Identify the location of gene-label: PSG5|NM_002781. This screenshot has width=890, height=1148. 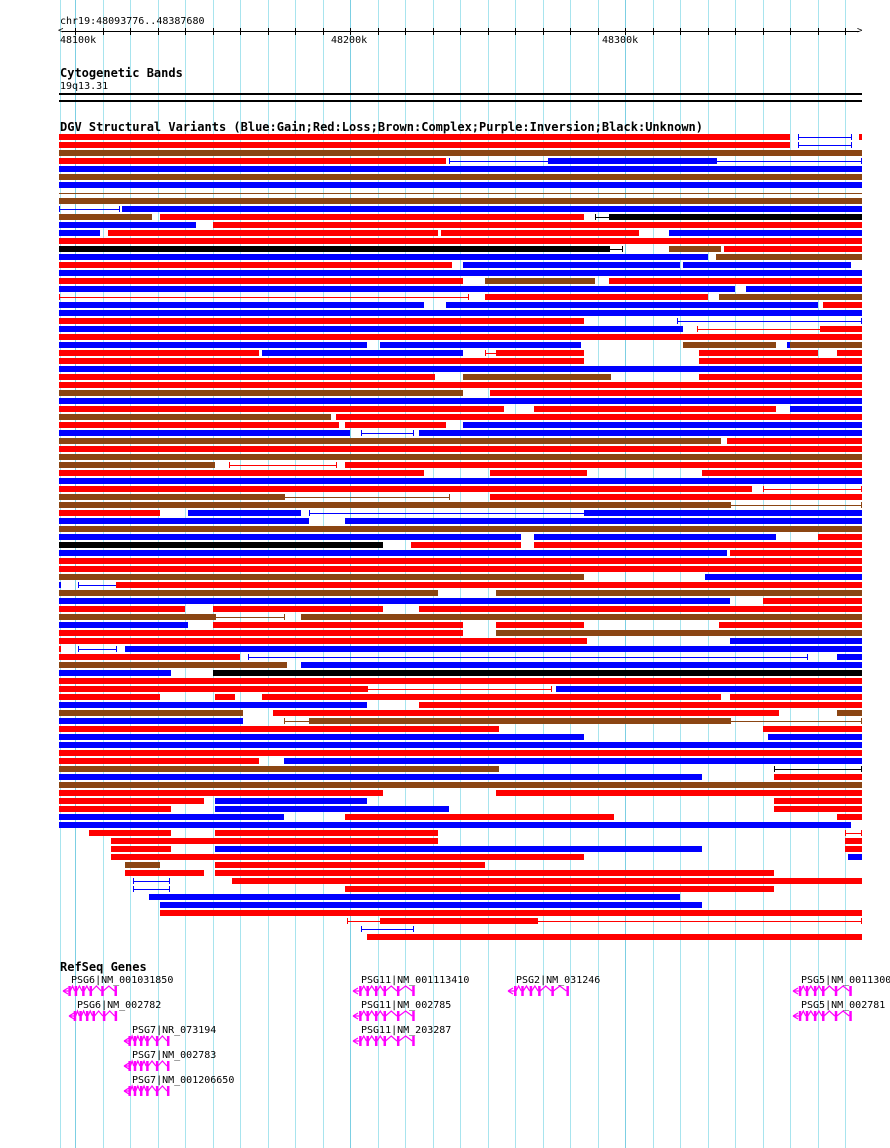
(843, 1005).